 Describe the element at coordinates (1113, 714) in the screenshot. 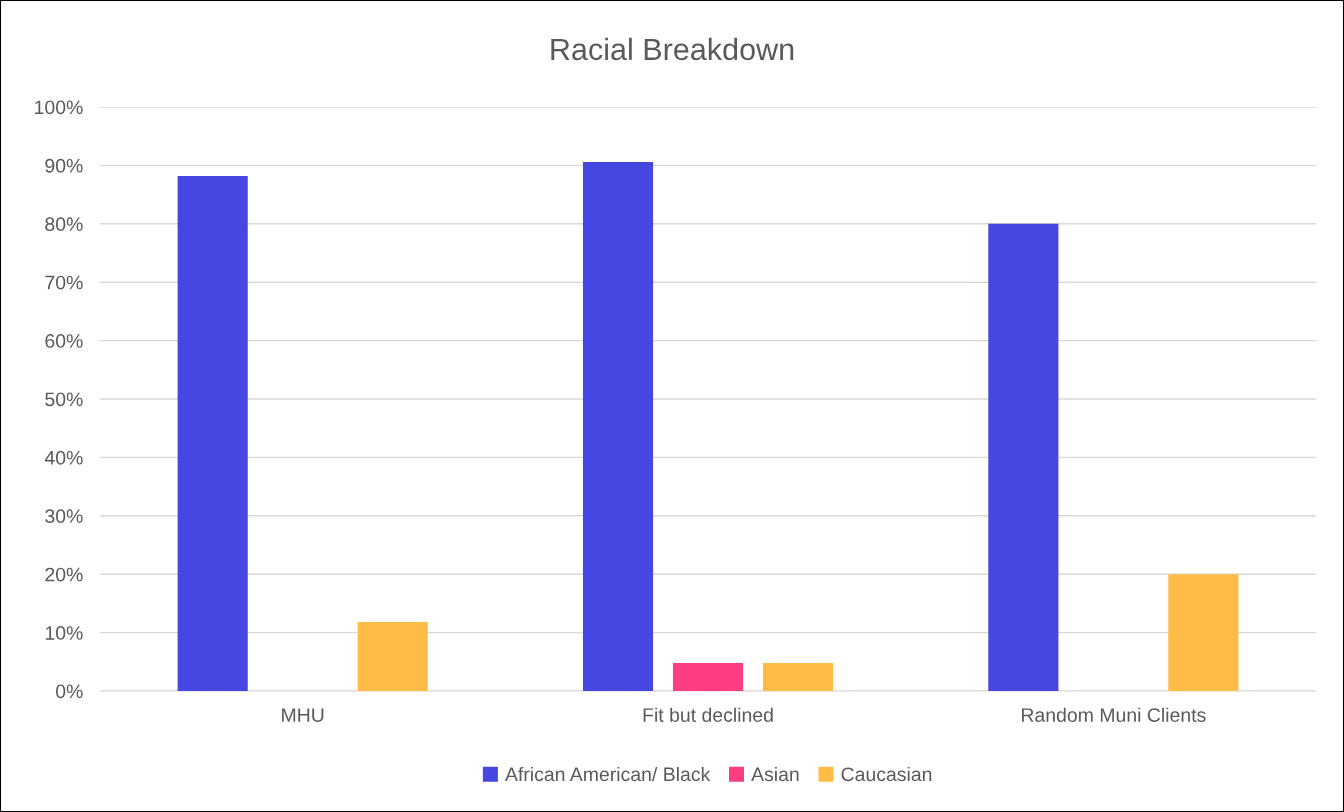

I see `x-tick-label: Random Muni Clients` at that location.